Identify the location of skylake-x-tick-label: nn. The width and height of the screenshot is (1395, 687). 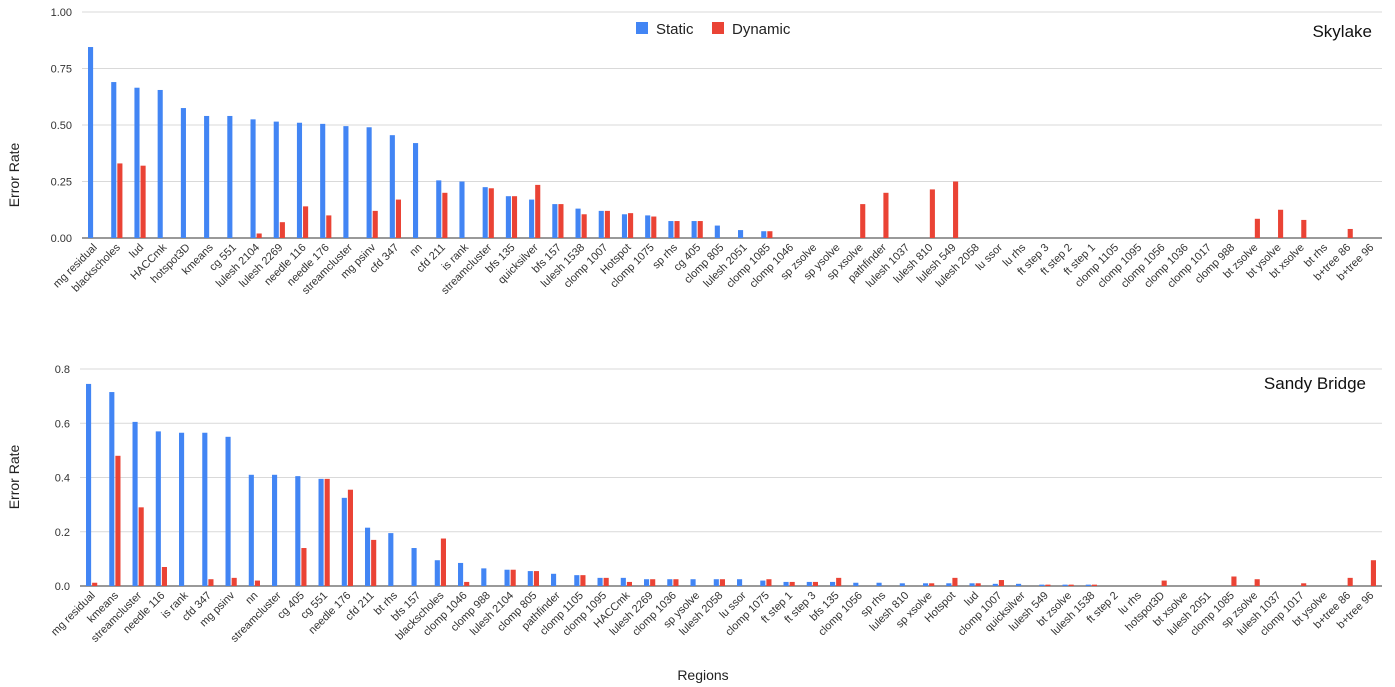
(416, 250).